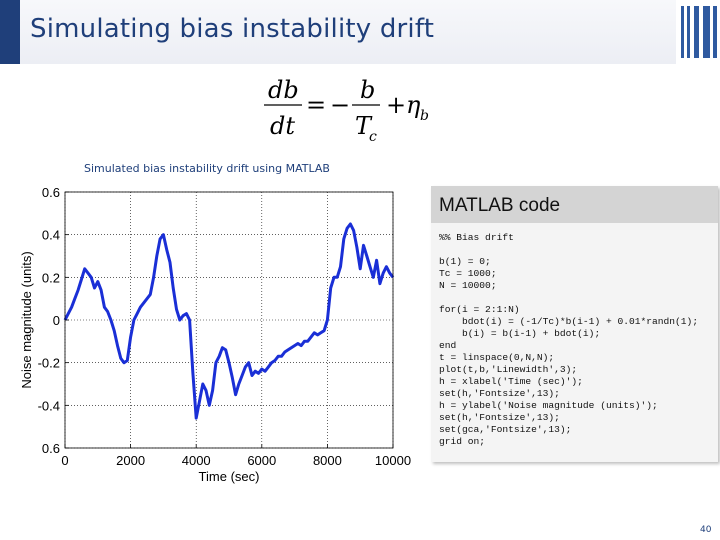 This screenshot has height=540, width=720. What do you see at coordinates (51, 277) in the screenshot?
I see `y-tick-label: 0.2` at bounding box center [51, 277].